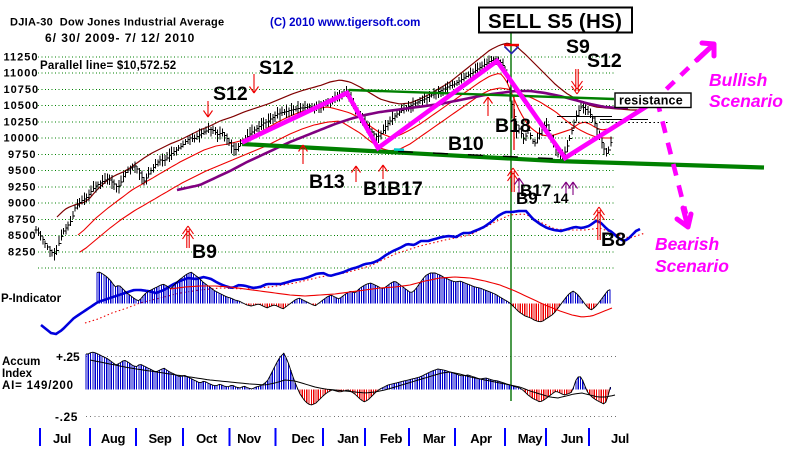 The height and width of the screenshot is (450, 800). What do you see at coordinates (249, 438) in the screenshot?
I see `svg-text: Nov` at bounding box center [249, 438].